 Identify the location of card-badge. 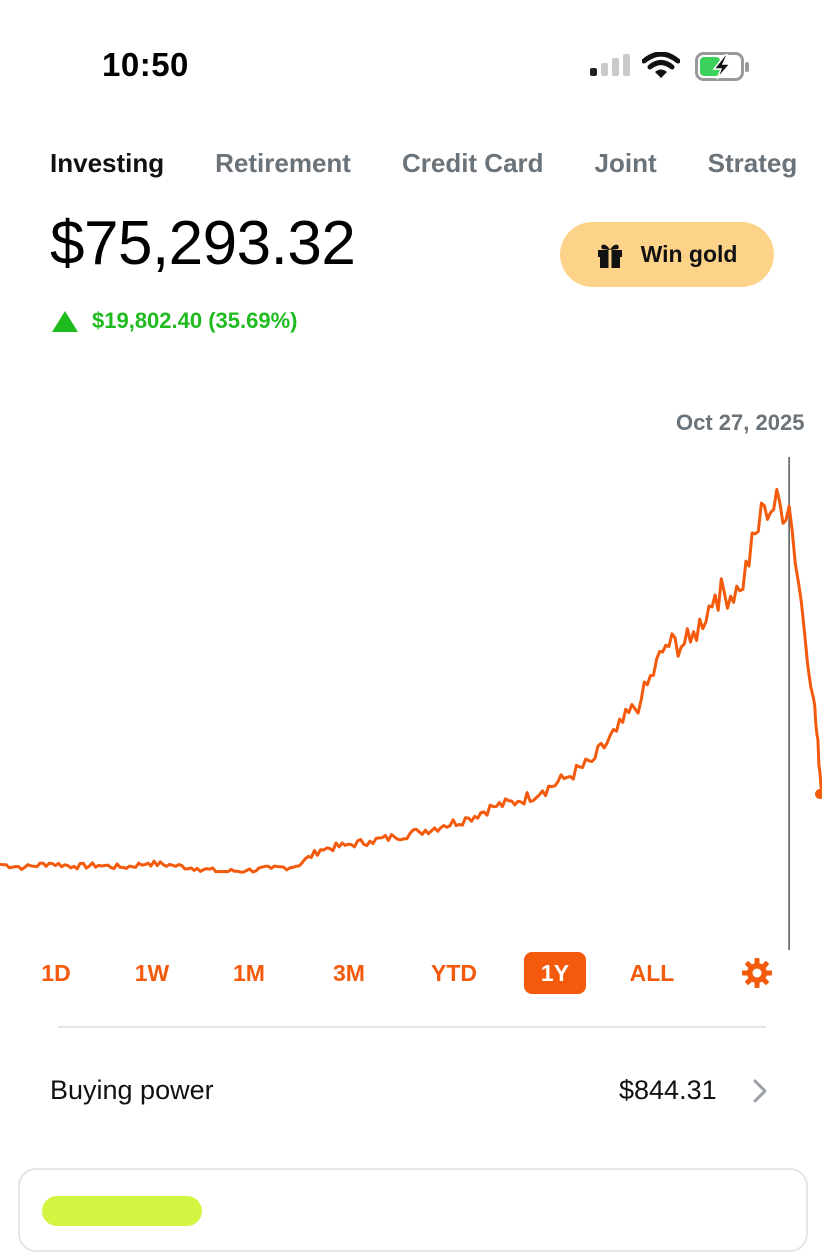
(122, 1211).